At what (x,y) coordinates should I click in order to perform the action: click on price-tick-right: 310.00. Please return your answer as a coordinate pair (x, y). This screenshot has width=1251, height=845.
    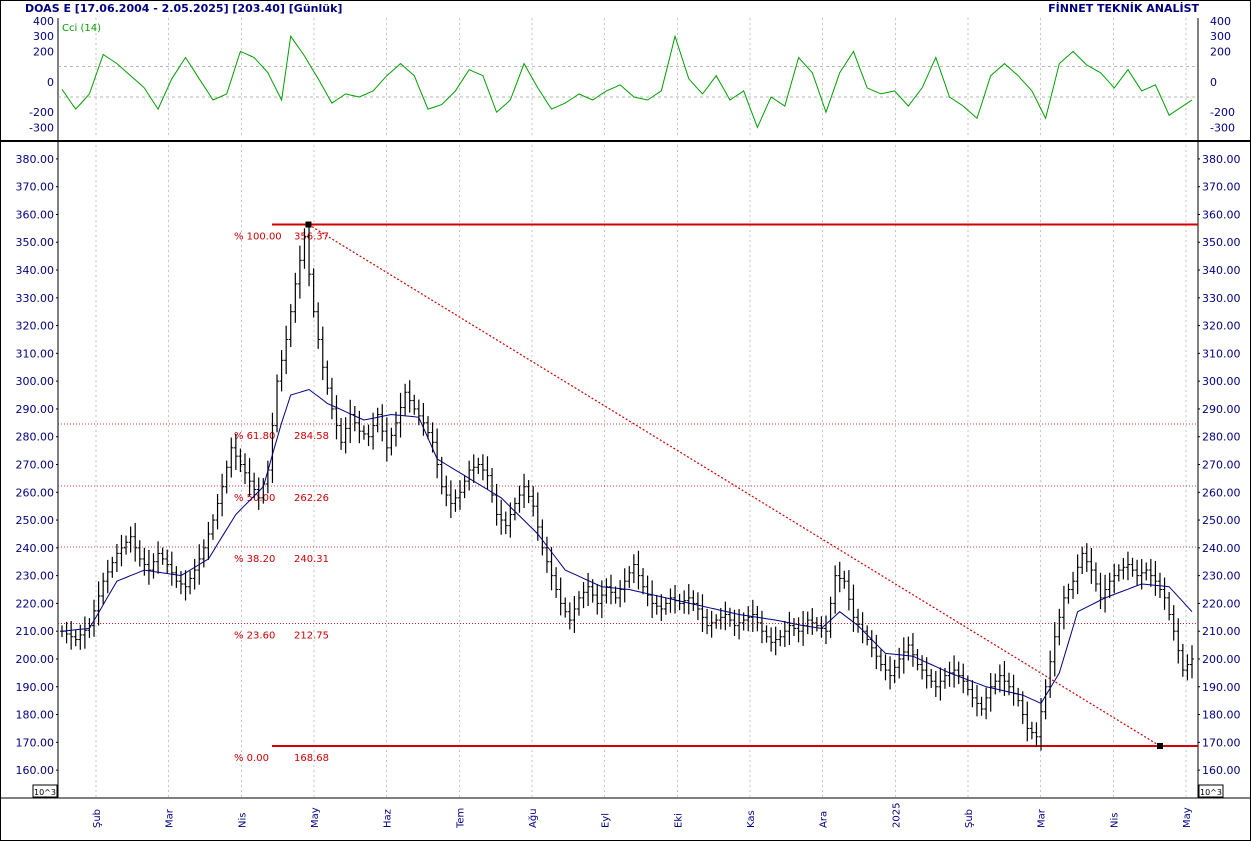
    Looking at the image, I should click on (1221, 353).